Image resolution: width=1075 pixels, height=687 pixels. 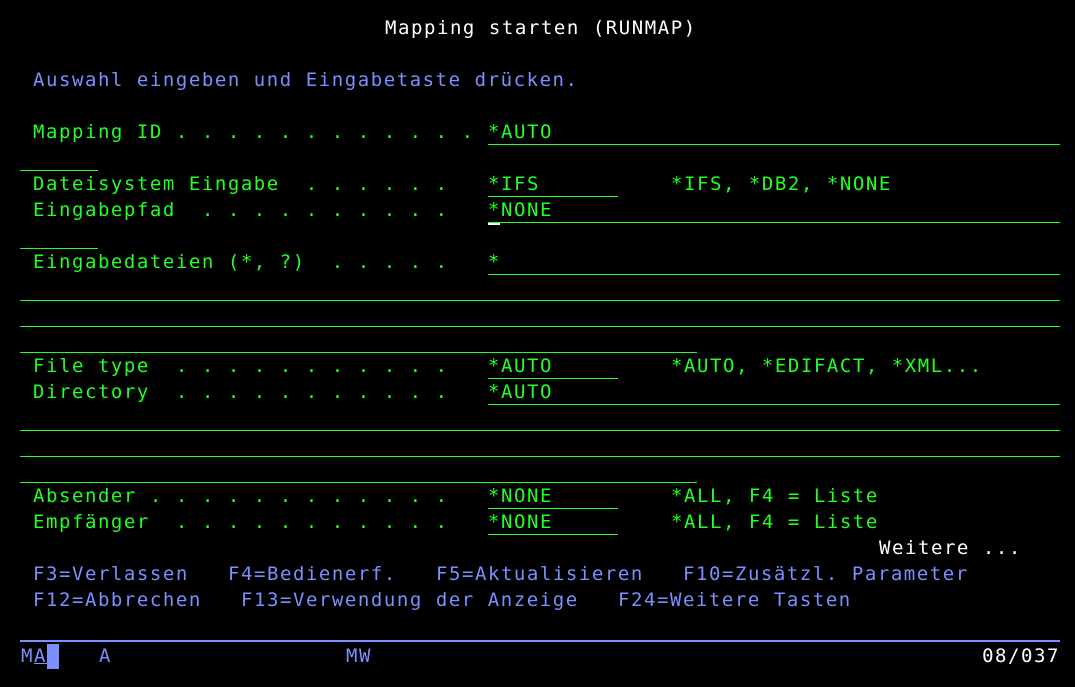 I want to click on dateisystem-hint: *IFS, *DB2, *NONE, so click(x=781, y=184).